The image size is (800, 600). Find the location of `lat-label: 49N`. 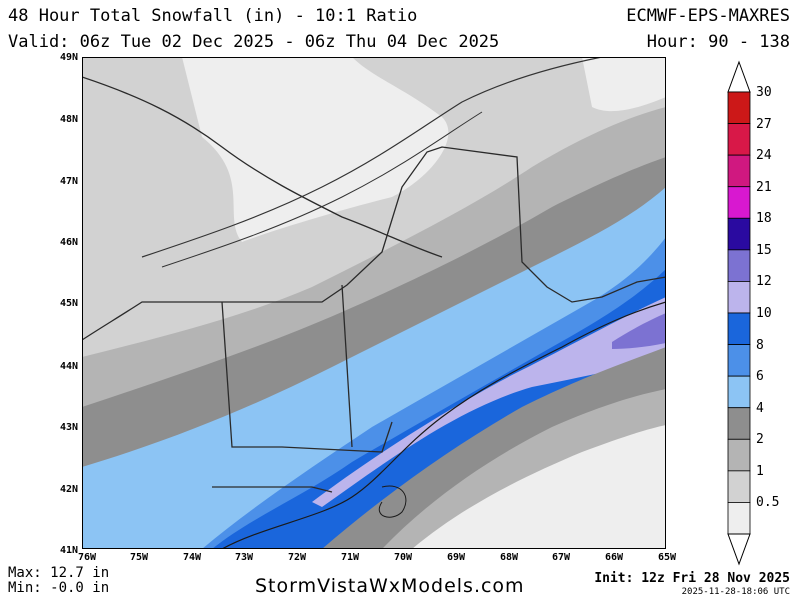

lat-label: 49N is located at coordinates (68, 57).